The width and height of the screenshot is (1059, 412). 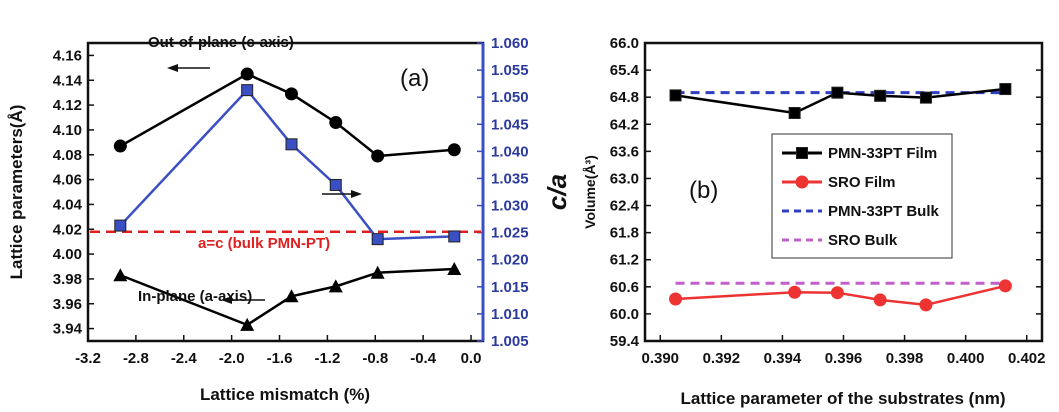 What do you see at coordinates (67, 180) in the screenshot?
I see `y-tick-label: 4.06` at bounding box center [67, 180].